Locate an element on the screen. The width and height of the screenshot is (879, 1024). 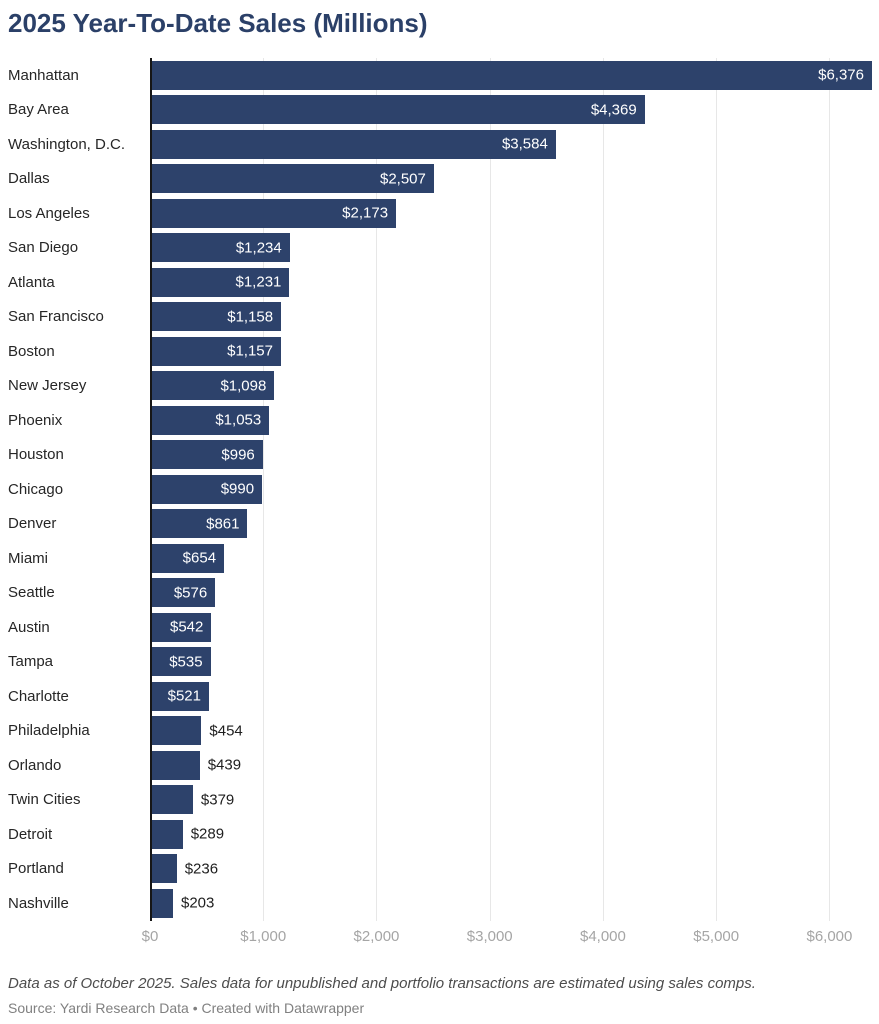
bar-area: $3,584 is located at coordinates (511, 144).